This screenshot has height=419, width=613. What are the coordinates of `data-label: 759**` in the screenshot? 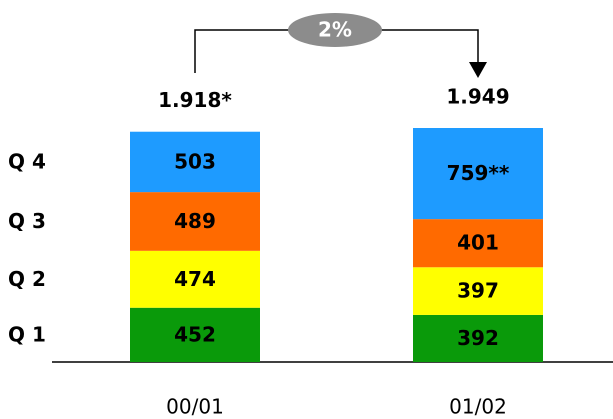 It's located at (478, 173).